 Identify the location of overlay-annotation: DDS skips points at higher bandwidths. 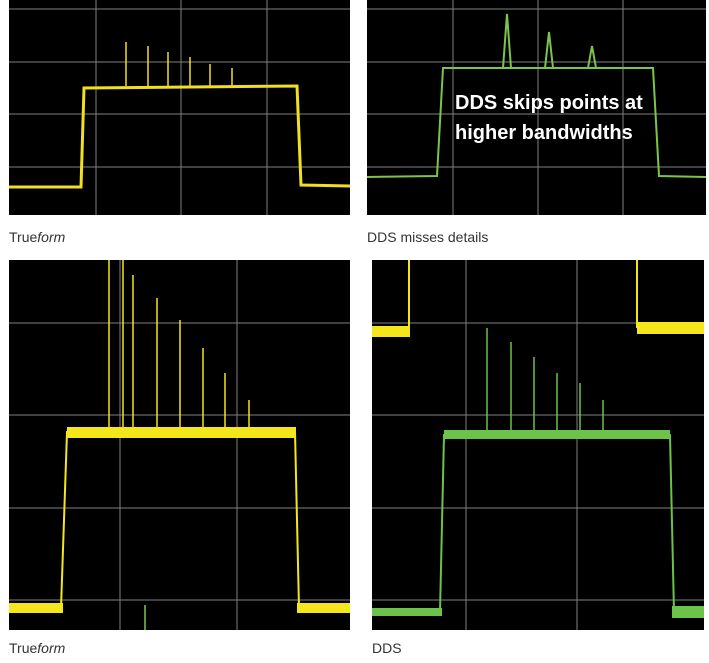
(549, 118).